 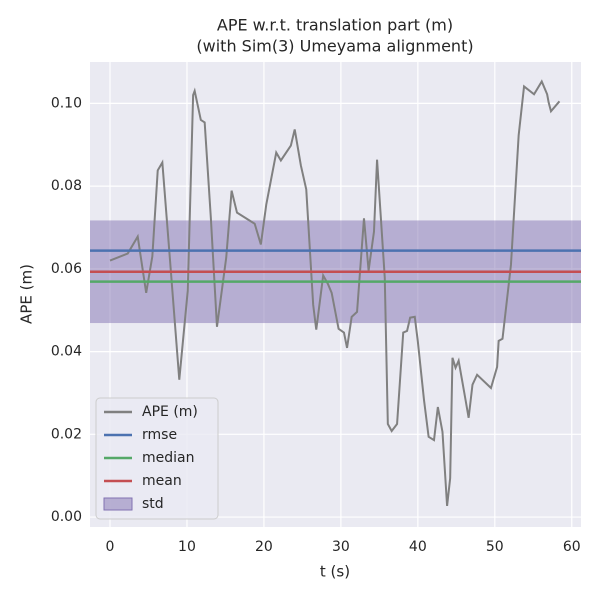 I want to click on y-axis-label: APE (m), so click(x=27, y=294).